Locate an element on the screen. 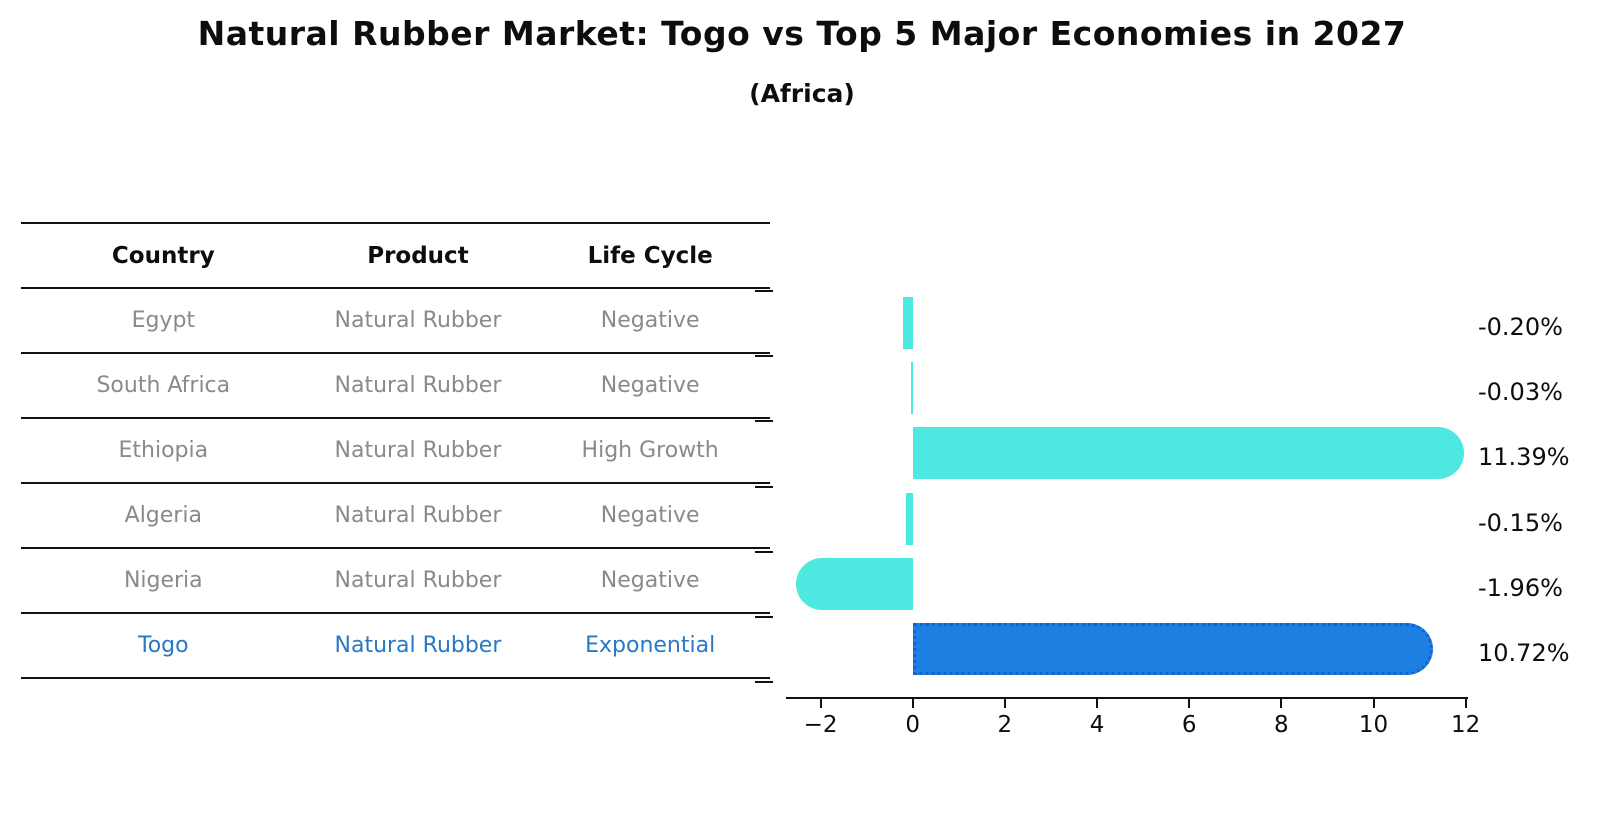 This screenshot has width=1604, height=823. table-header-row: Country Product Life Cycle is located at coordinates (395, 255).